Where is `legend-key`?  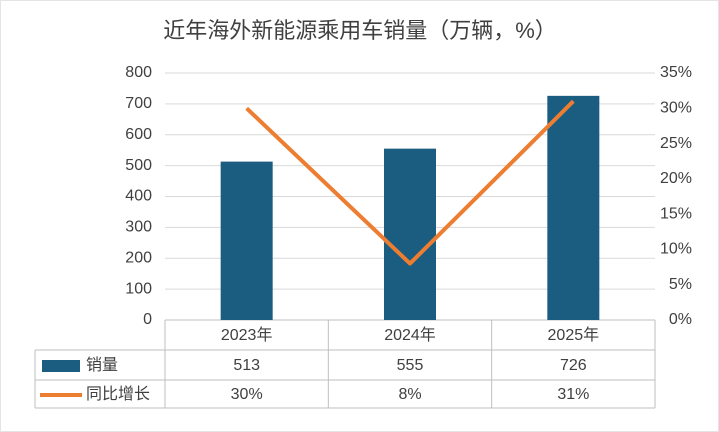 legend-key is located at coordinates (61, 366).